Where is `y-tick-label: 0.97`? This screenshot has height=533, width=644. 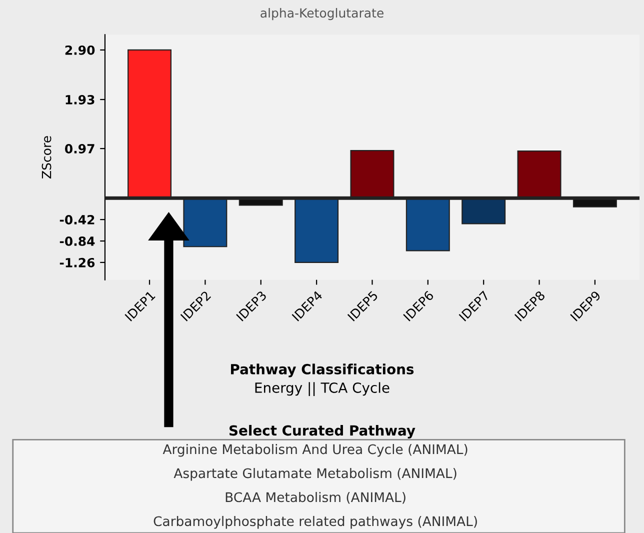
y-tick-label: 0.97 is located at coordinates (79, 149).